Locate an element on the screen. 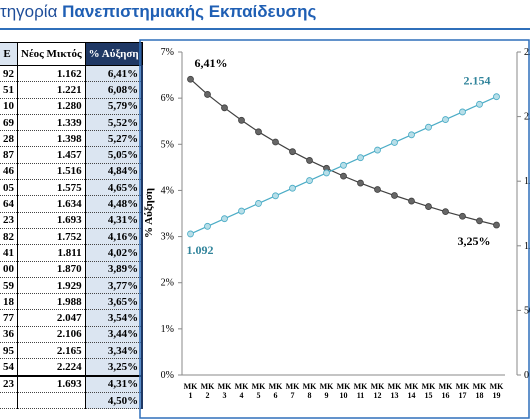 This screenshot has height=419, width=530. cell: 1.929 is located at coordinates (51, 286).